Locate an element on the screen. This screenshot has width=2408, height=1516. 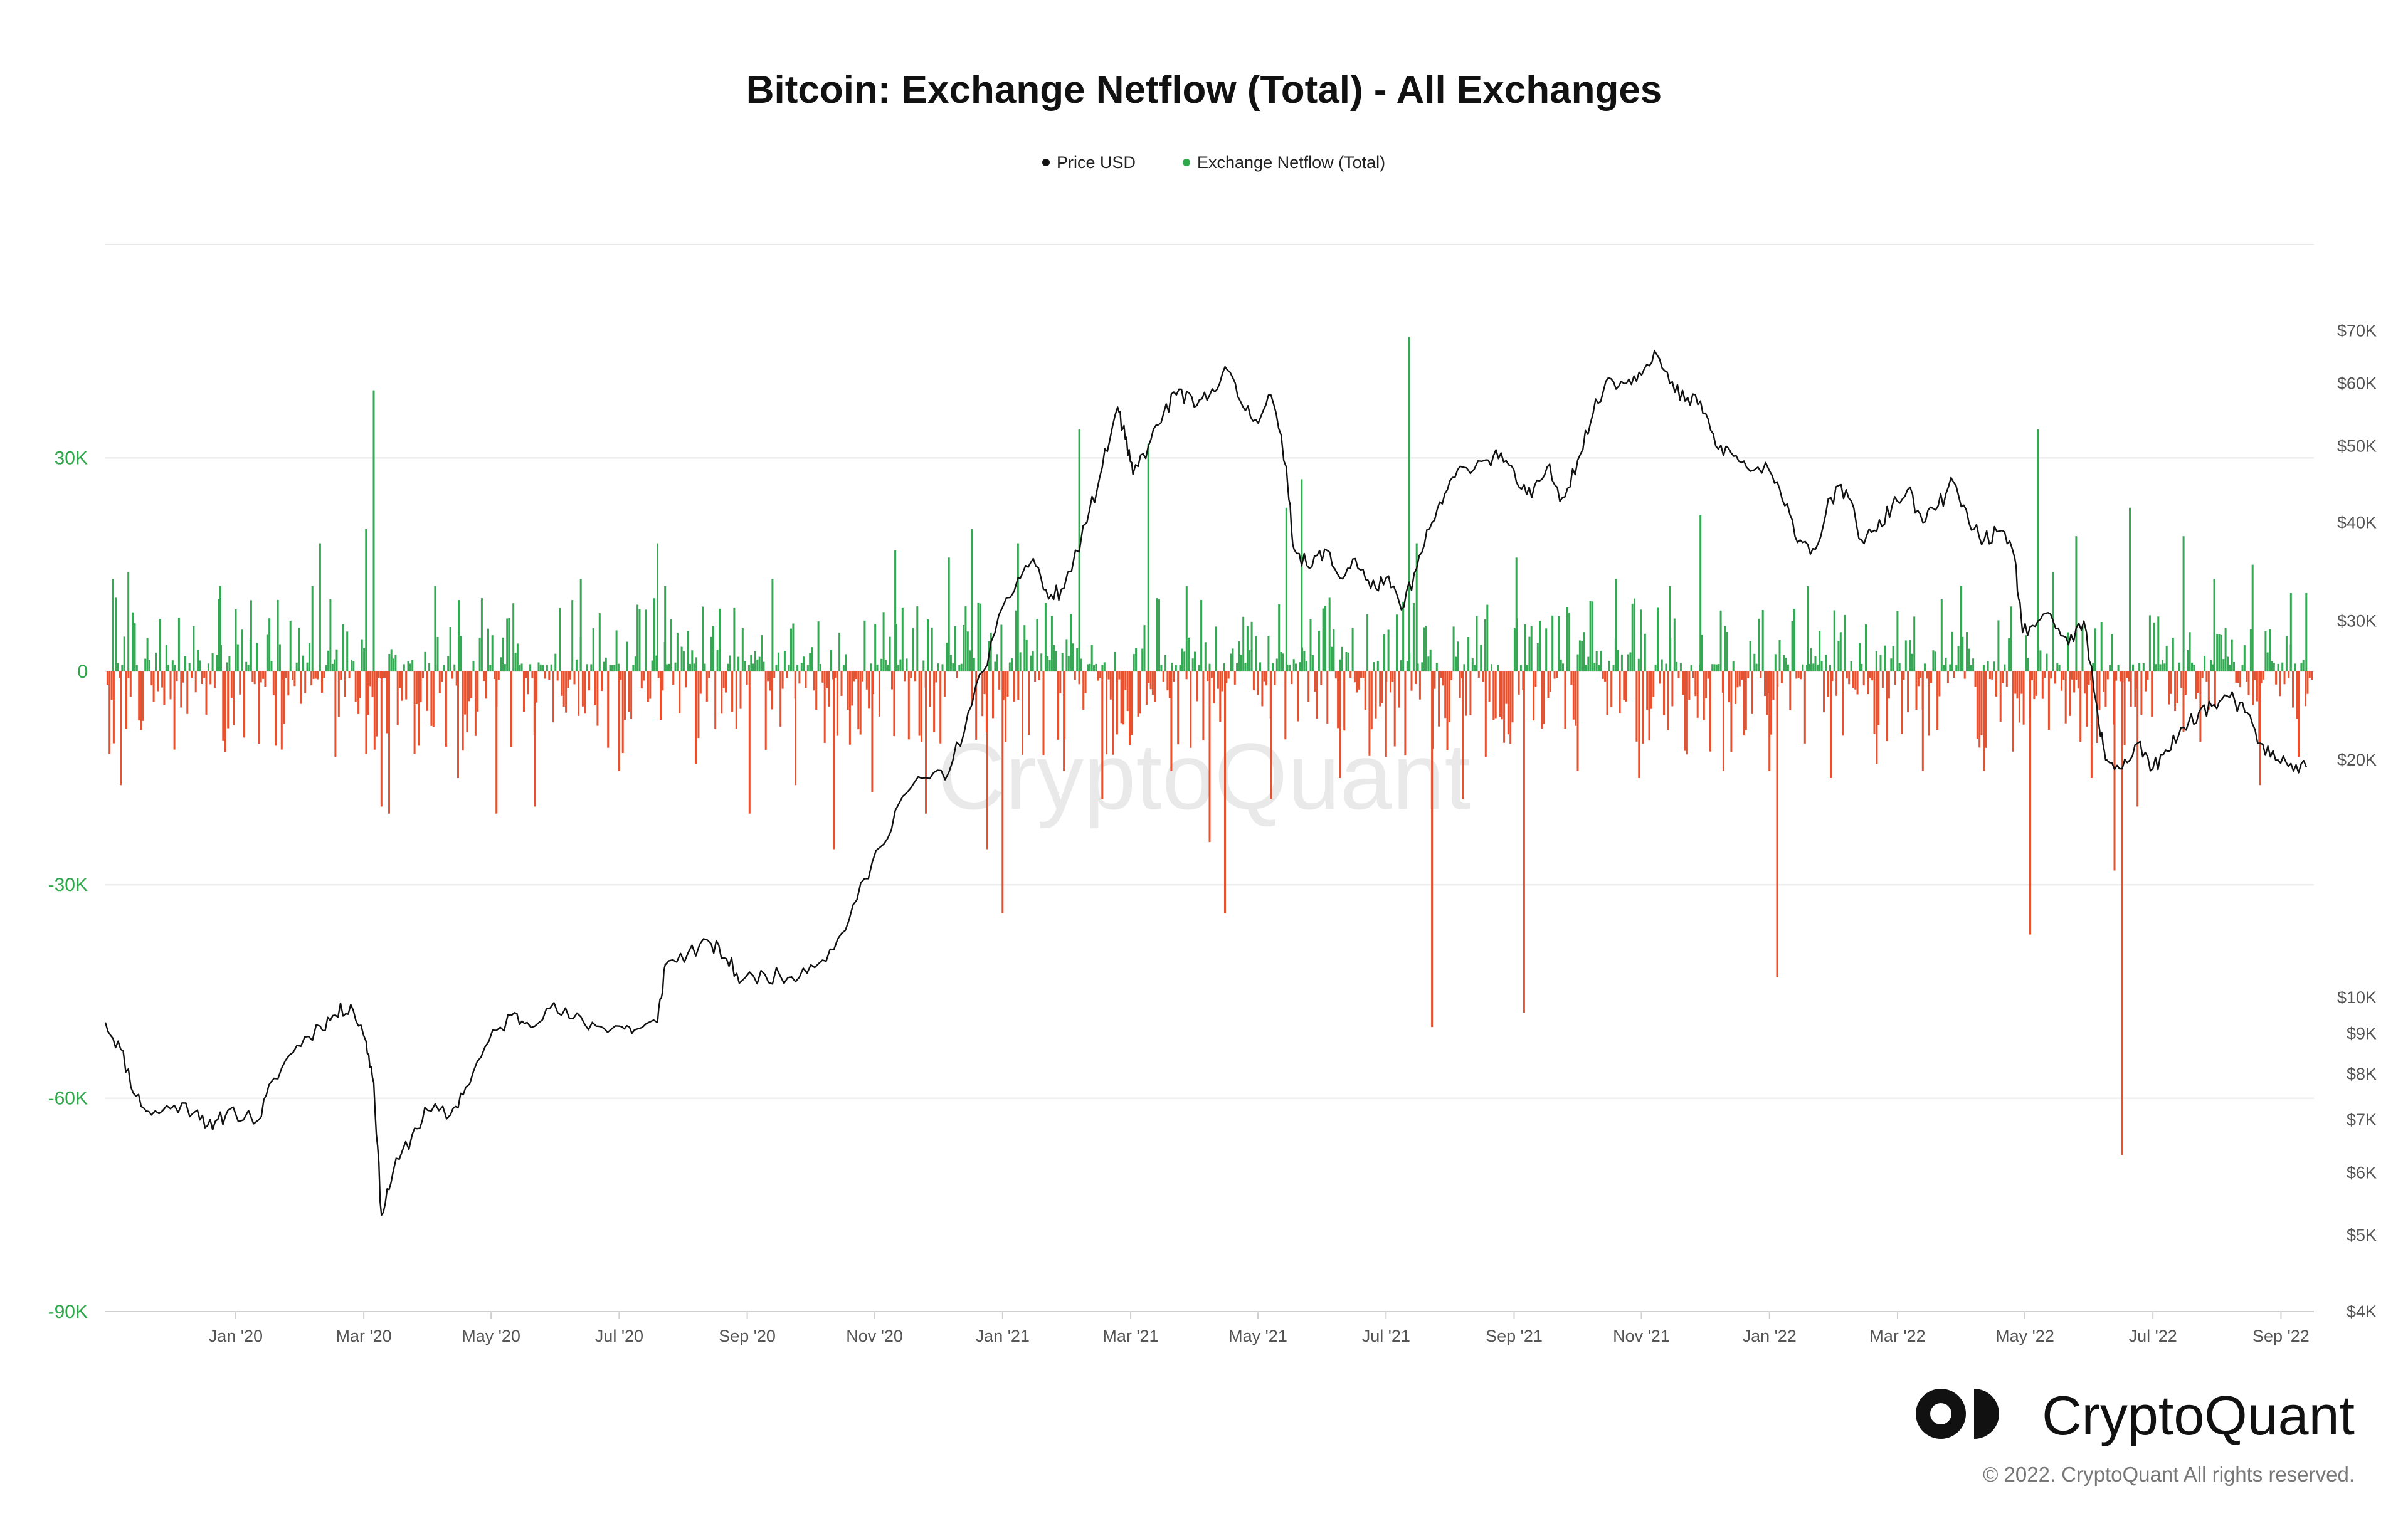
legend-item-netflow: Exchange Netflow (Total) is located at coordinates (1284, 162).